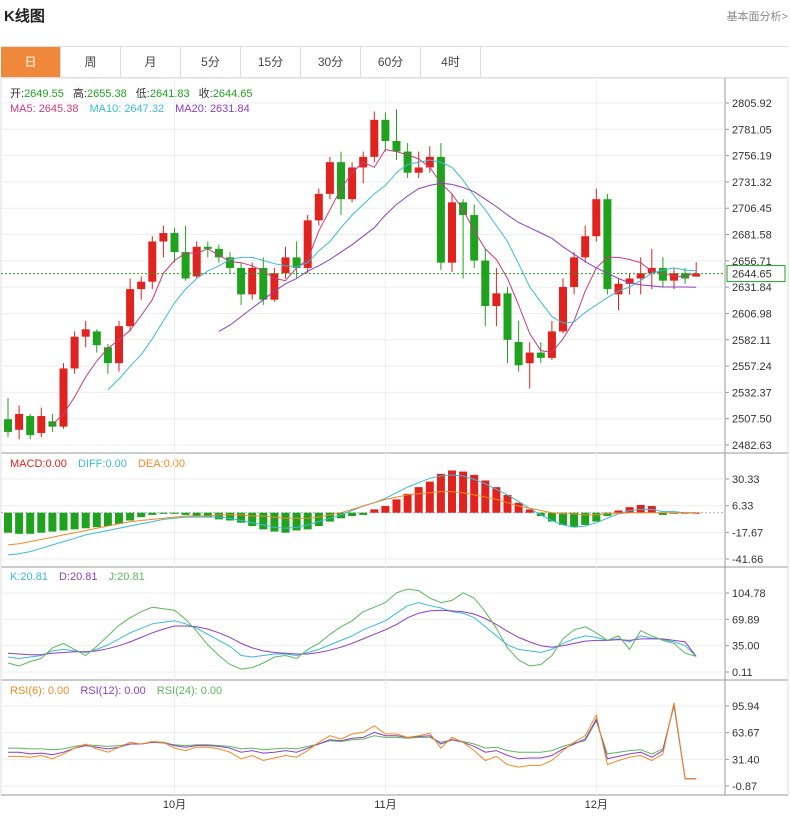  What do you see at coordinates (757, 17) in the screenshot?
I see `fundamental-analysis-link: 基本面分析>` at bounding box center [757, 17].